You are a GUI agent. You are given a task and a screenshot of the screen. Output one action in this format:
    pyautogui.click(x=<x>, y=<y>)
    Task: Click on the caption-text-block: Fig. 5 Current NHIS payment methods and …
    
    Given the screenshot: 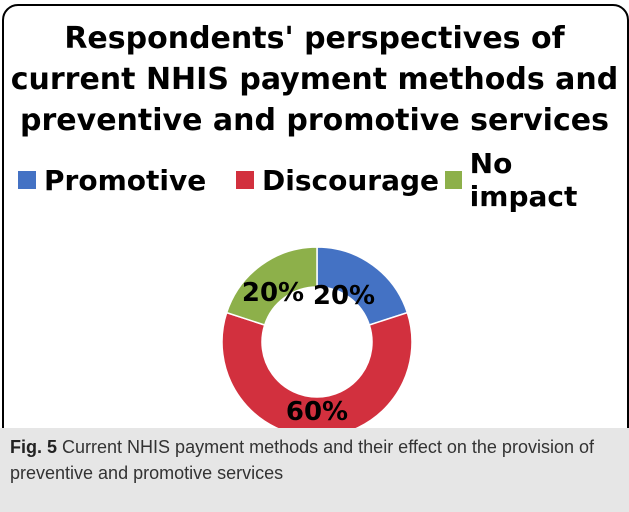 What is the action you would take?
    pyautogui.click(x=313, y=460)
    